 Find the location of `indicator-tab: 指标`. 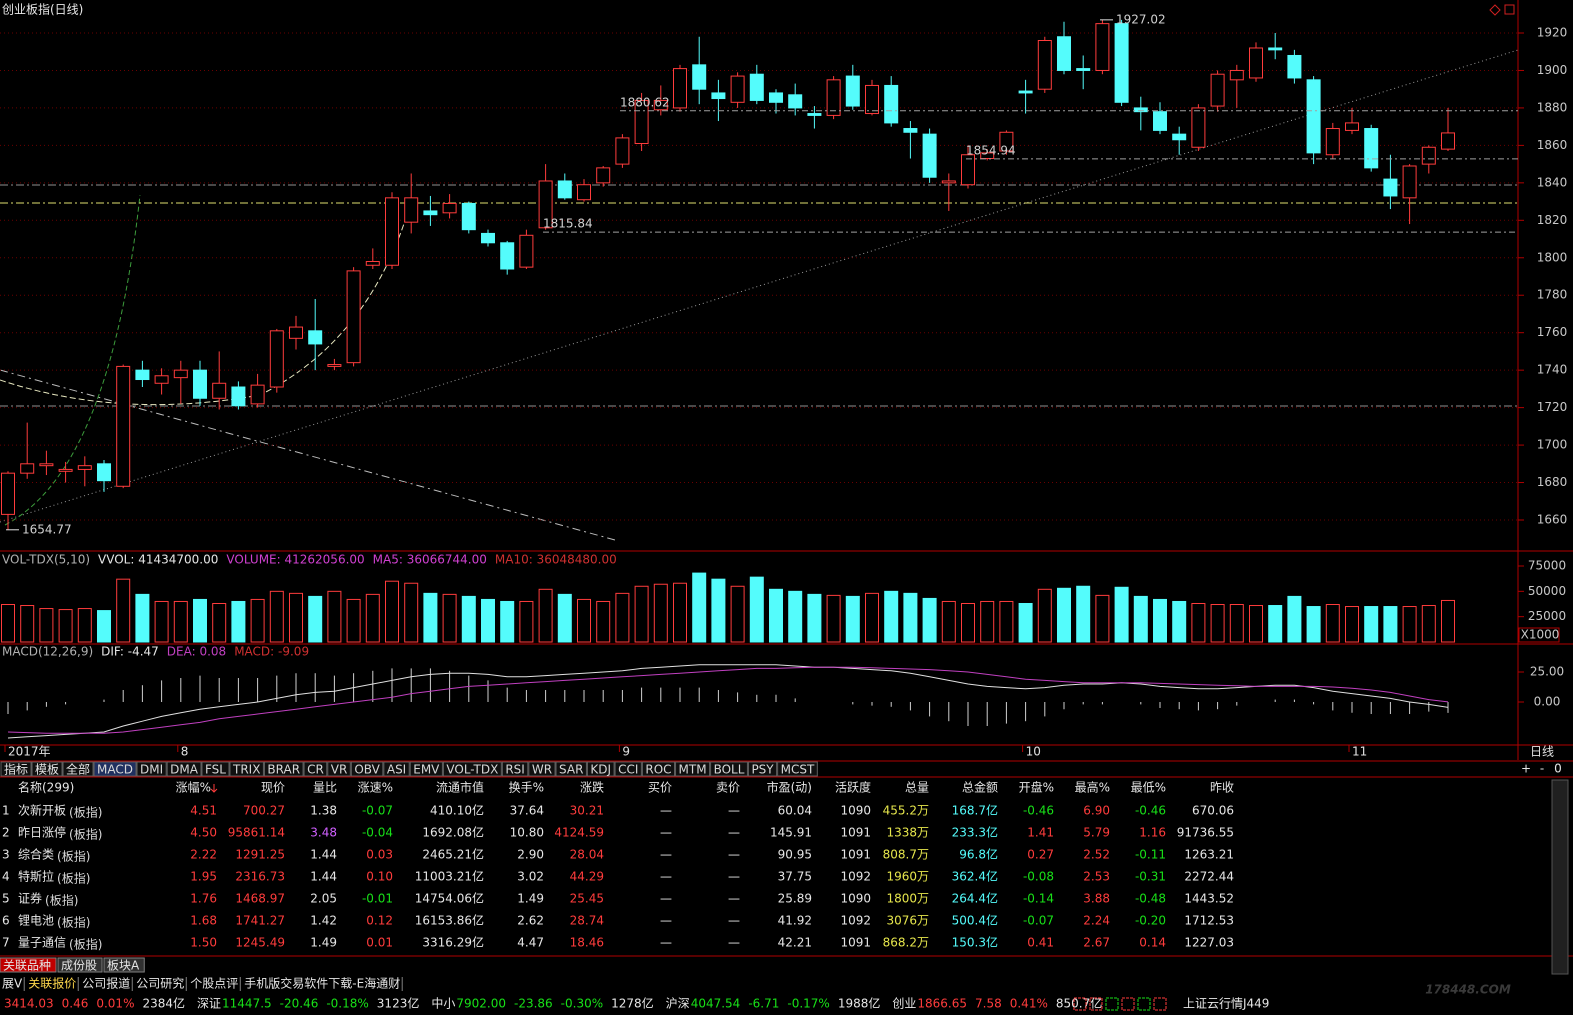

indicator-tab: 指标 is located at coordinates (16, 769).